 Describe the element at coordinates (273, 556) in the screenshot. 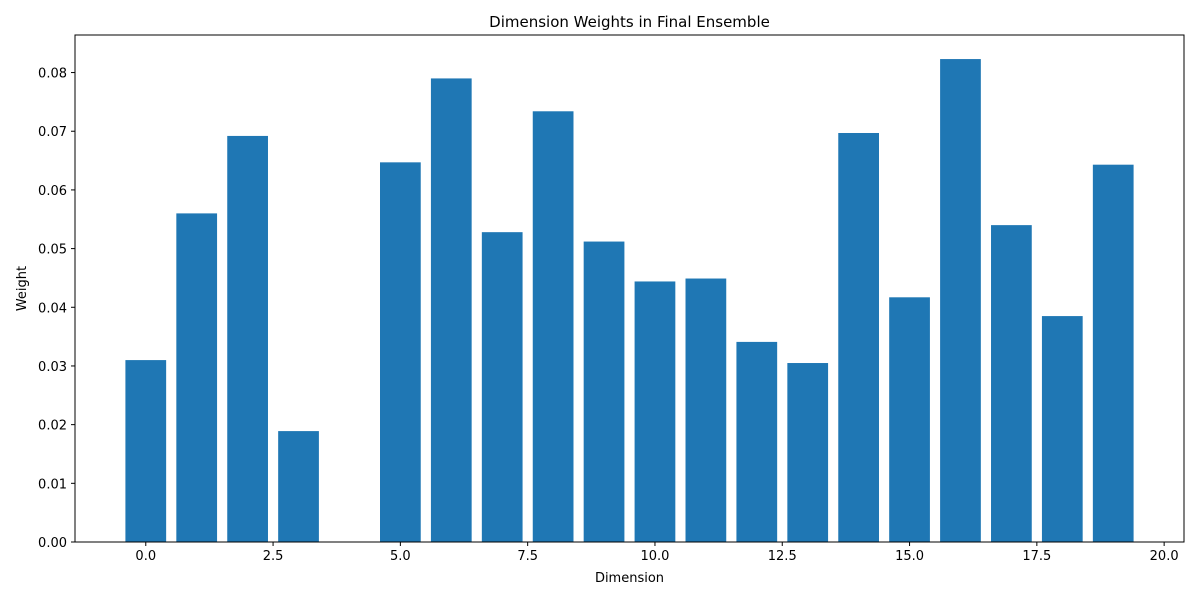

I see `x-tick-label: 2.5` at that location.